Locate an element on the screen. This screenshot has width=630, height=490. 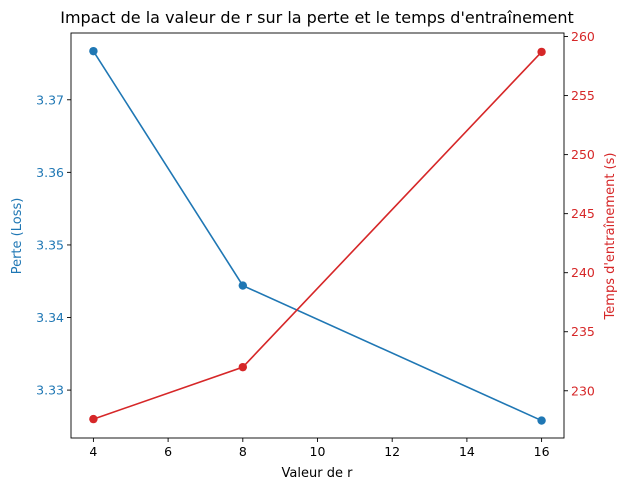
x-tick-label: 12 is located at coordinates (392, 451).